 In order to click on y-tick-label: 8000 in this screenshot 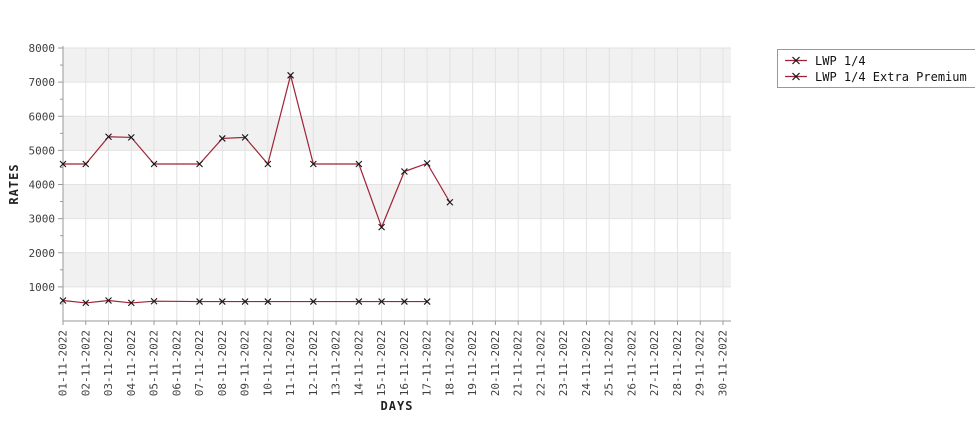, I will do `click(42, 48)`.